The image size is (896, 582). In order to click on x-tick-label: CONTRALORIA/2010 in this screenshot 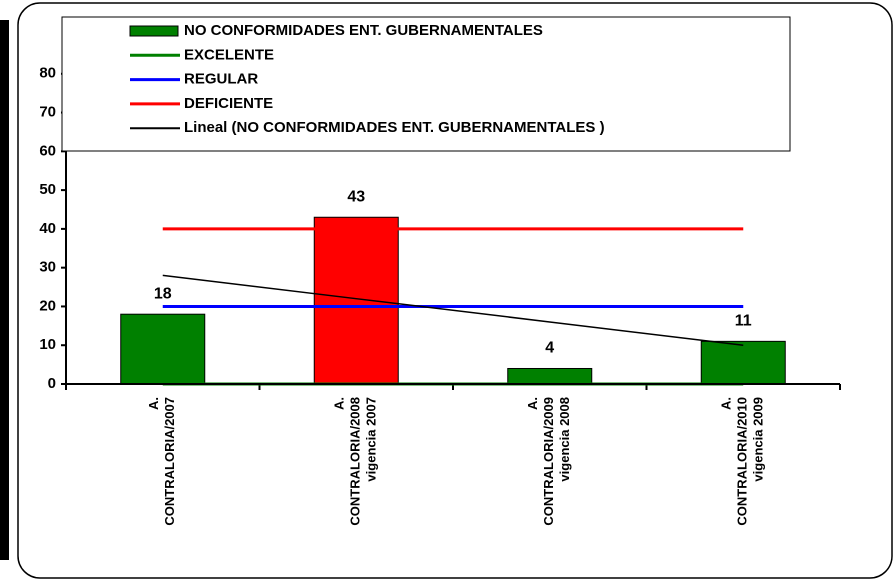, I will do `click(742, 461)`.